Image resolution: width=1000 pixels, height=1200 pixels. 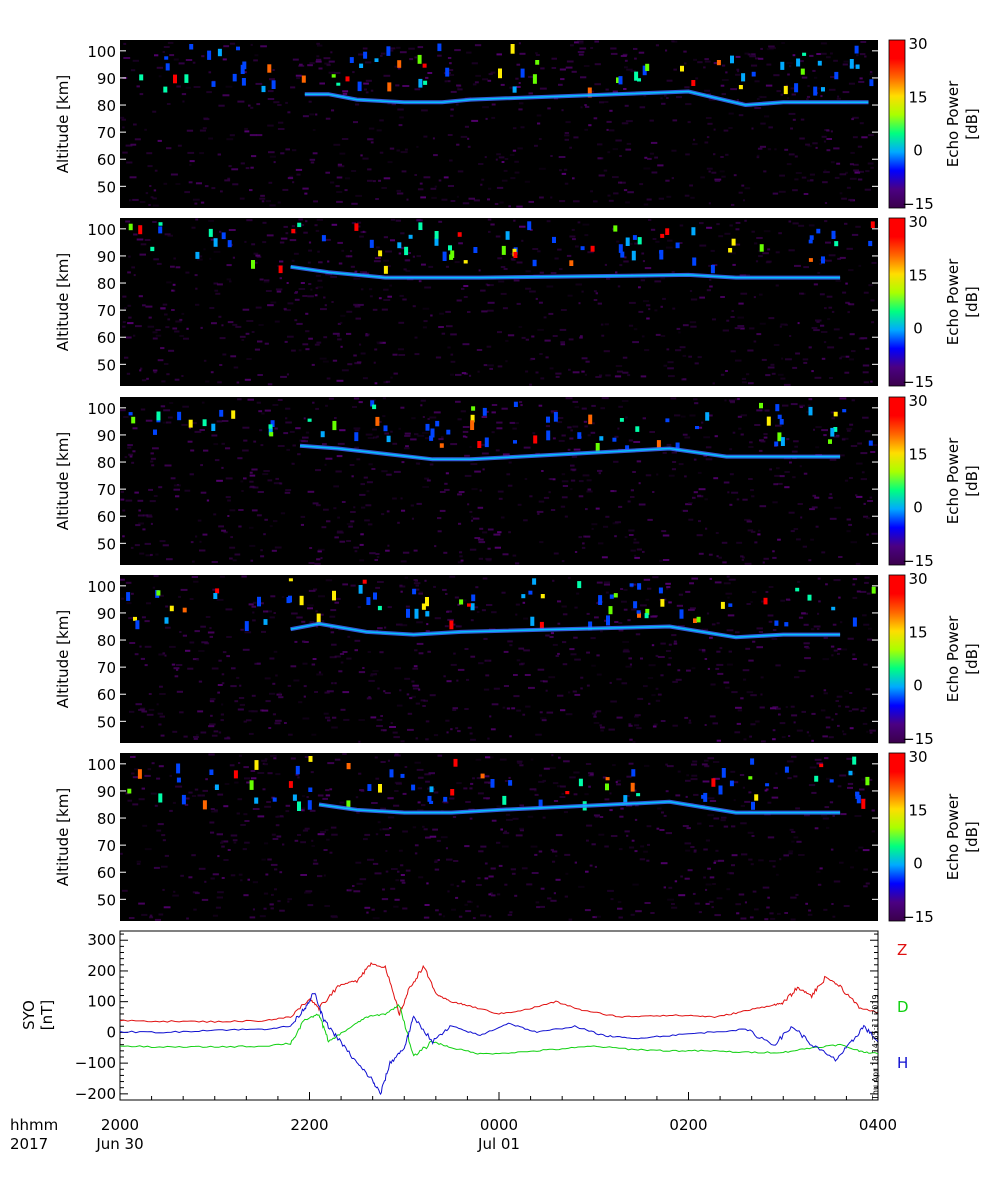 I want to click on colorbar-label: [dB], so click(x=972, y=124).